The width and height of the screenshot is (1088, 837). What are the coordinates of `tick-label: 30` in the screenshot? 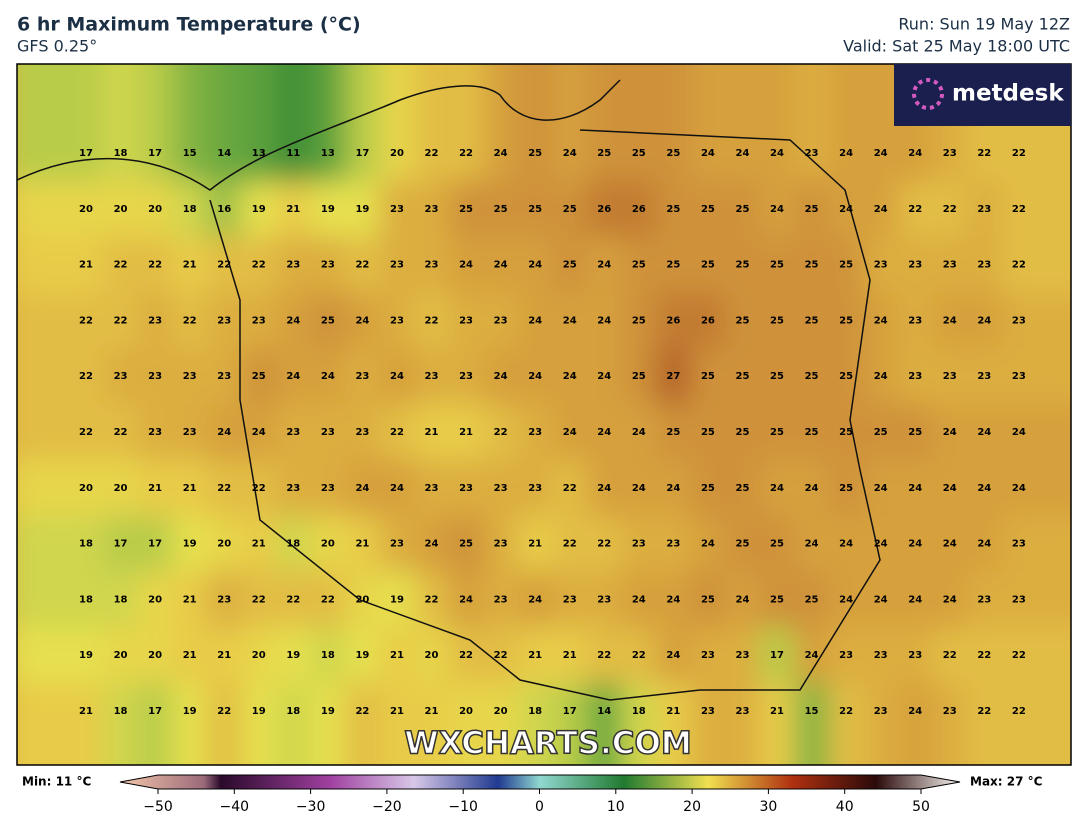 It's located at (768, 807).